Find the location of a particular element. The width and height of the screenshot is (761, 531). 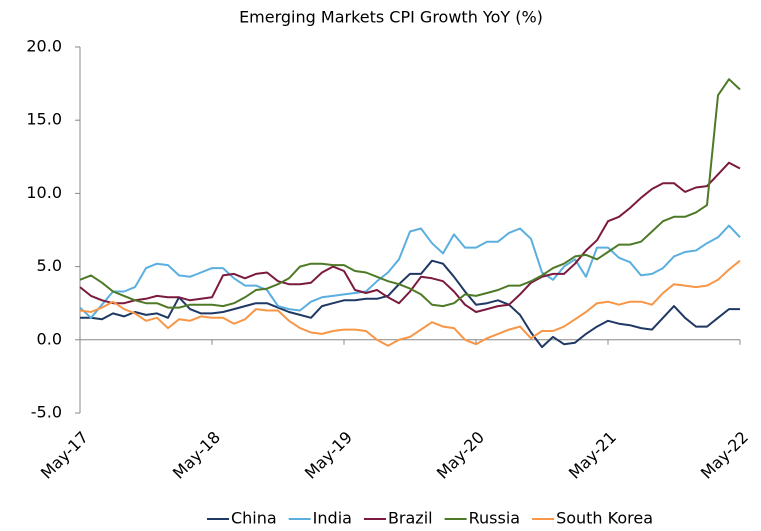

x-tick-label: May-22 is located at coordinates (724, 455).